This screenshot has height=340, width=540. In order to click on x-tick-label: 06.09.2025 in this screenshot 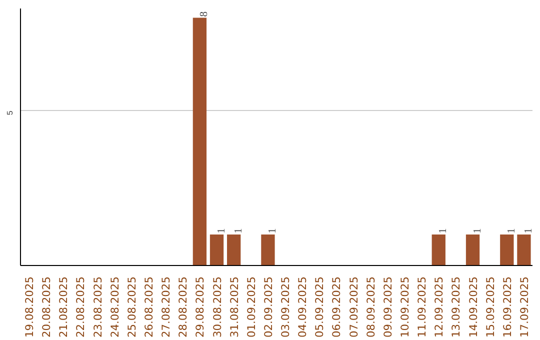, I will do `click(337, 307)`.